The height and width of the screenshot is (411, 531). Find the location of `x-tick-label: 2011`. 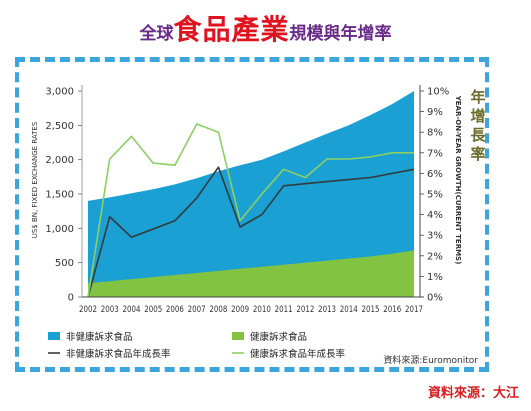

x-tick-label: 2011 is located at coordinates (284, 310).